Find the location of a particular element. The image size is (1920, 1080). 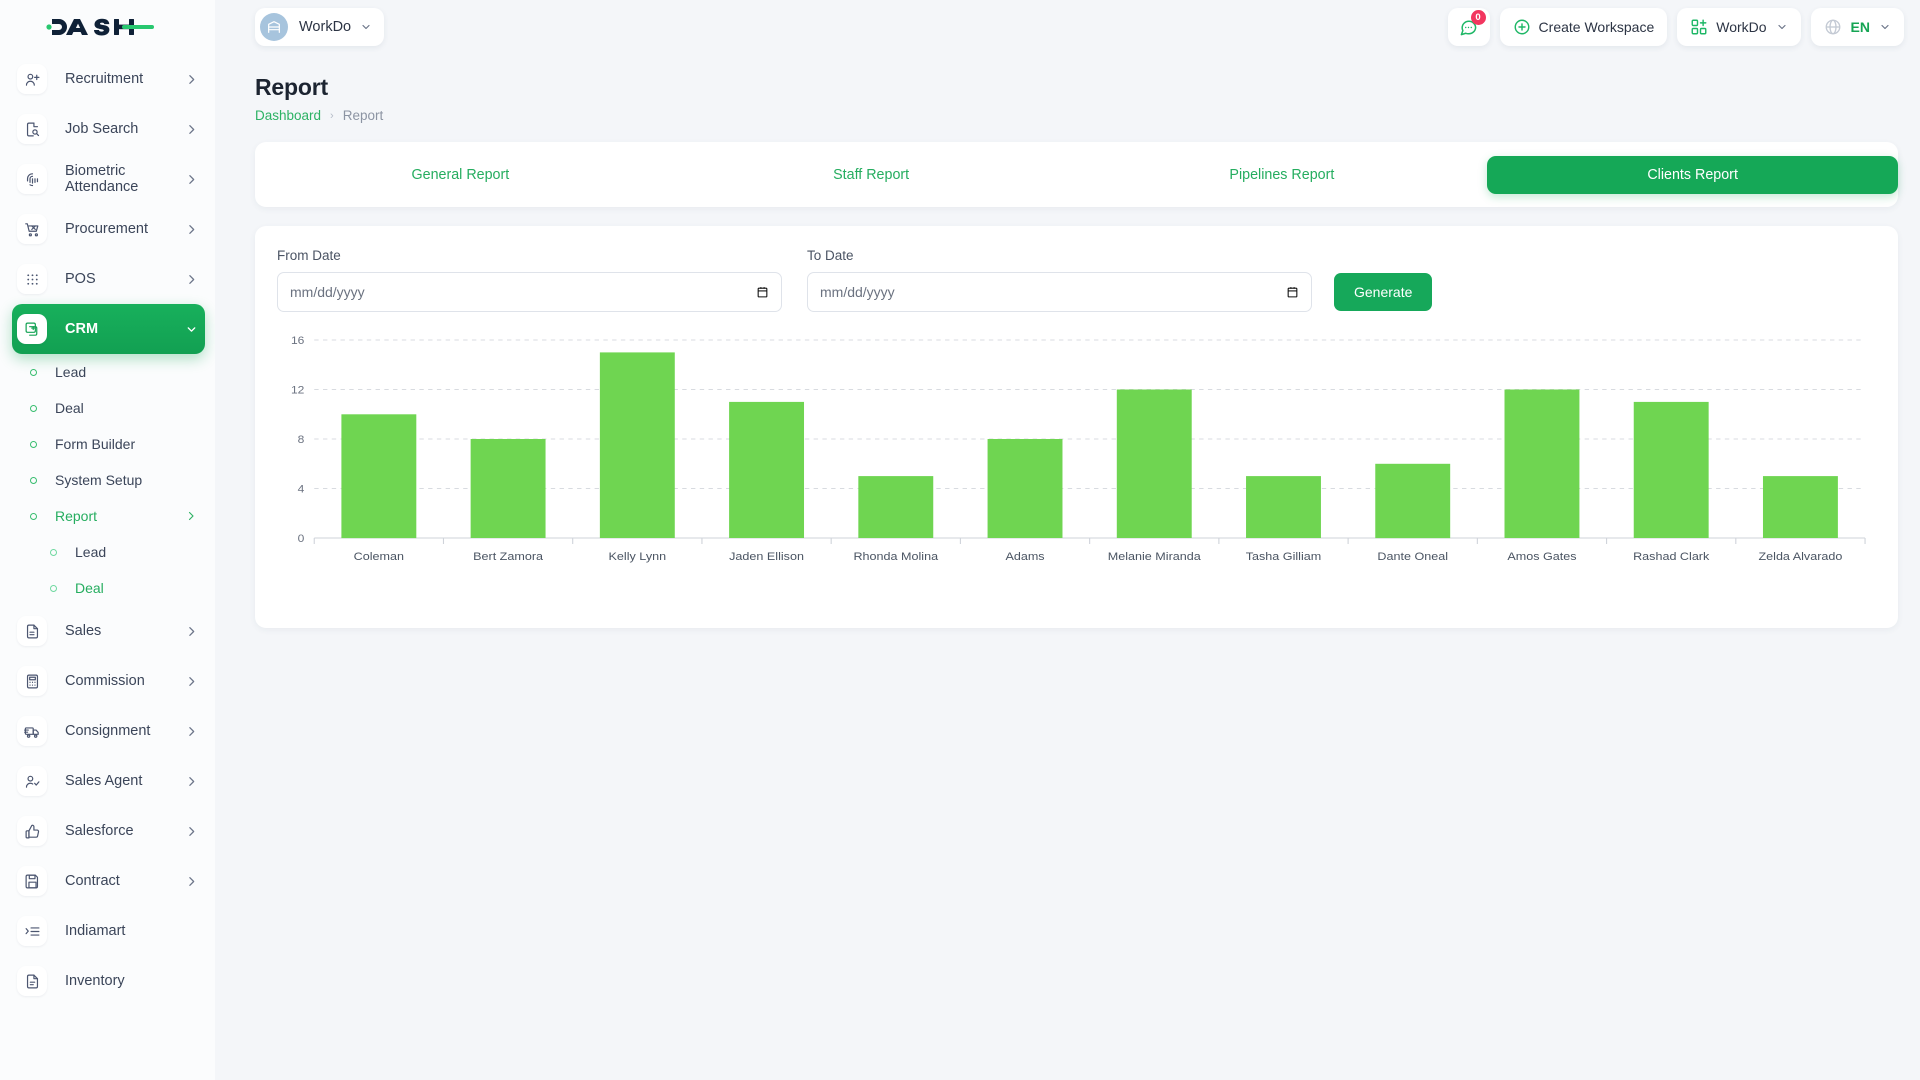

bar-adams is located at coordinates (1025, 488).